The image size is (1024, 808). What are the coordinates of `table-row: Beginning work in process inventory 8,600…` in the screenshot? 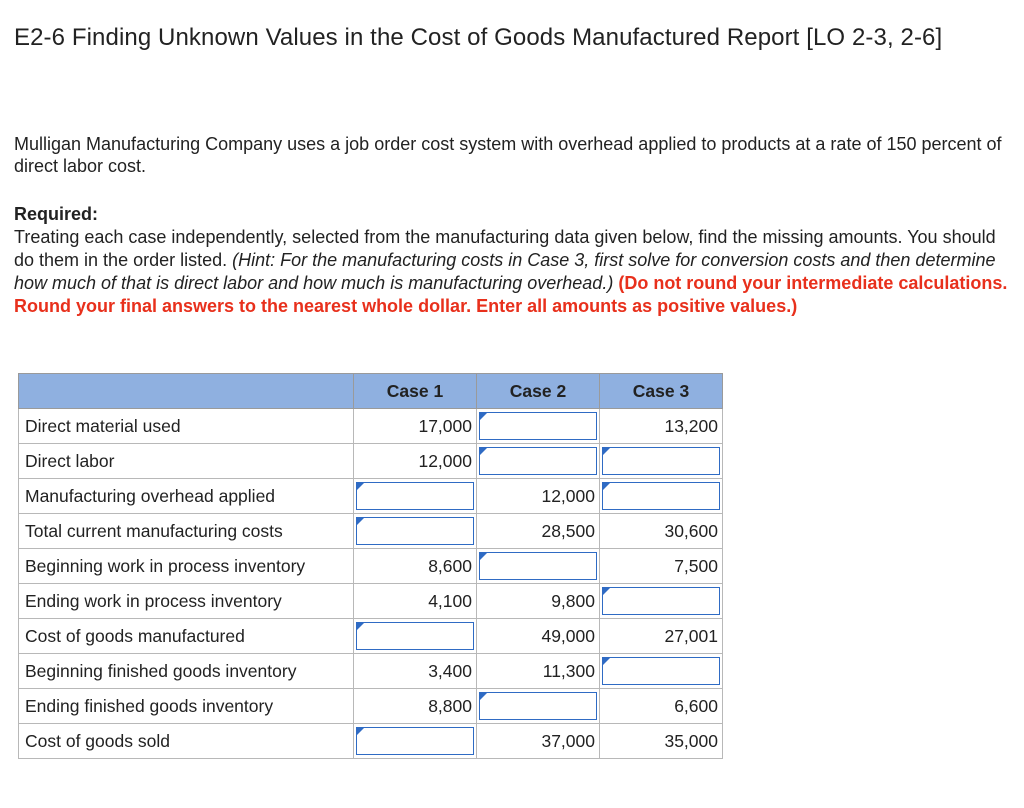 It's located at (370, 566).